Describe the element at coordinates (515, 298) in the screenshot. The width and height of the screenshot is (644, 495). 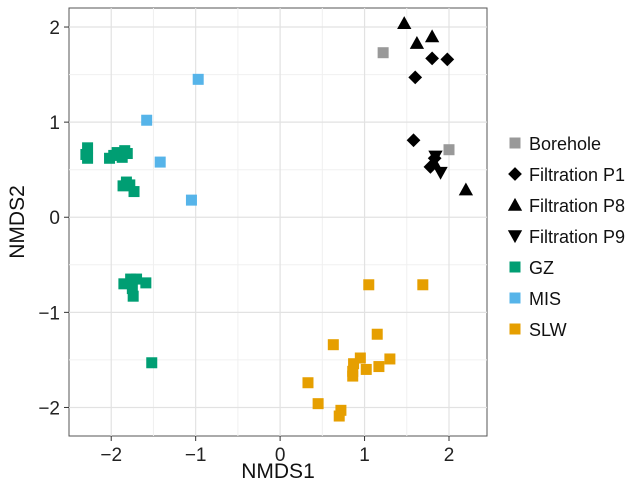
I see `legend-key-mis` at that location.